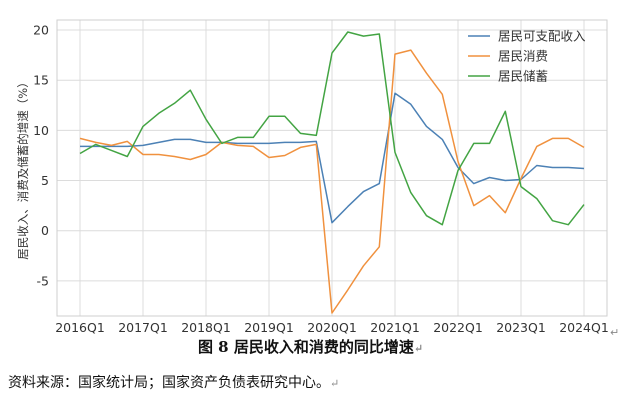 The height and width of the screenshot is (413, 621). What do you see at coordinates (269, 327) in the screenshot?
I see `x-tick-label: 2019Q1` at bounding box center [269, 327].